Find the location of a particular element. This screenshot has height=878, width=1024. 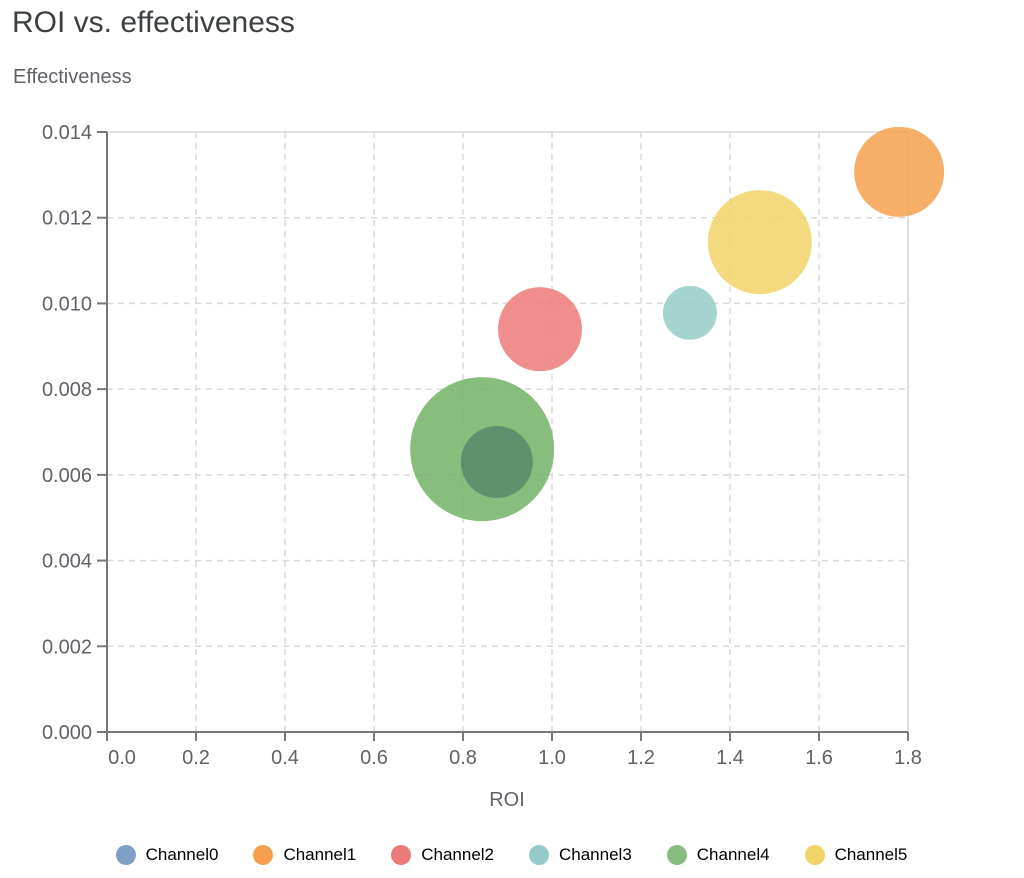

x-tick-label: 0.0 is located at coordinates (122, 758).